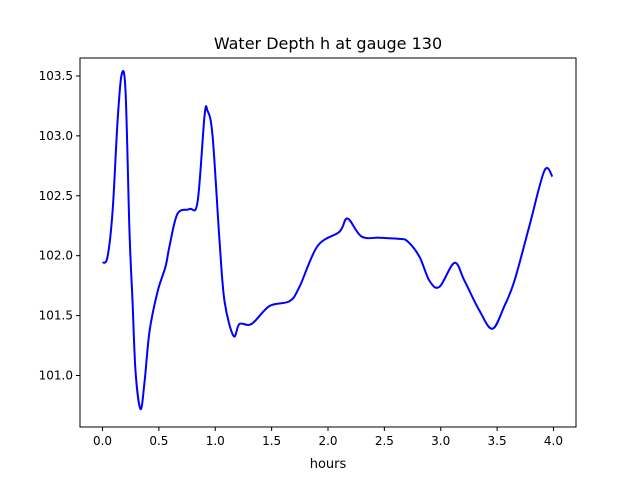 The width and height of the screenshot is (640, 484). I want to click on y-tick-label: 101.5, so click(56, 316).